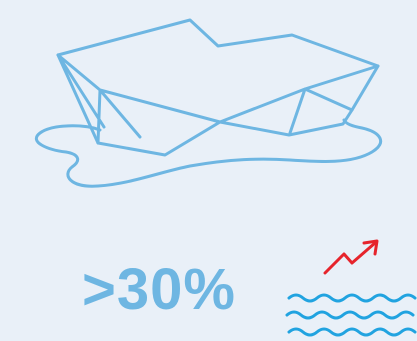 This screenshot has width=417, height=341. Describe the element at coordinates (351, 315) in the screenshot. I see `sea-level-waves-icon` at that location.